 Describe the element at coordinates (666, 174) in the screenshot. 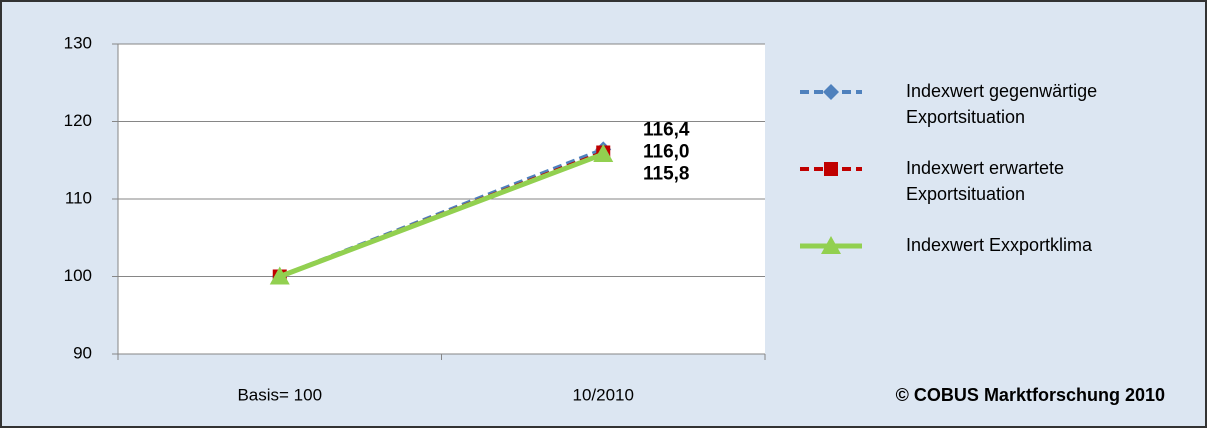

I see `data-label: 115,8` at that location.